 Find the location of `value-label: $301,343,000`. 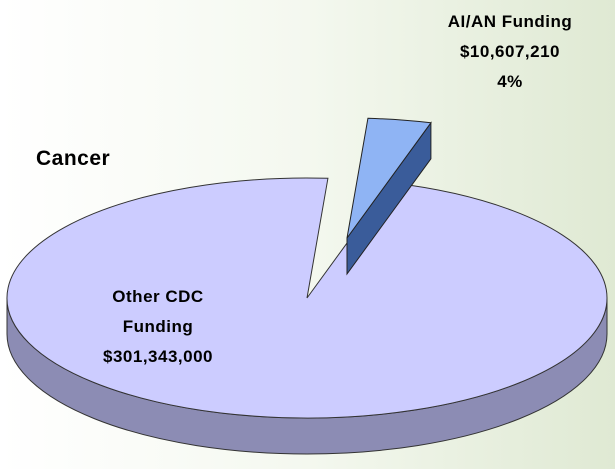

value-label: $301,343,000 is located at coordinates (158, 356).